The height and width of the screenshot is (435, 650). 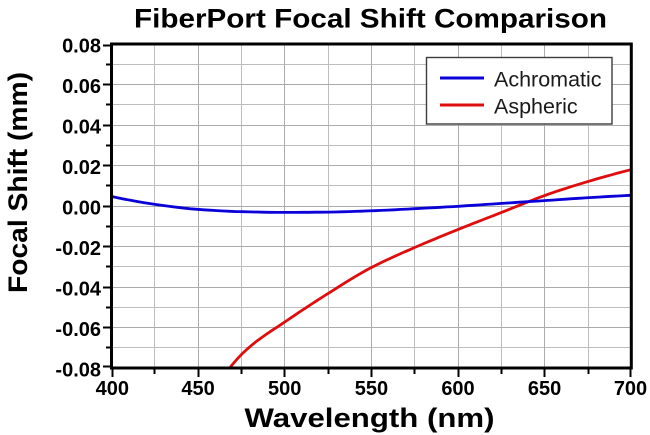 I want to click on svg-text: 400, so click(x=112, y=389).